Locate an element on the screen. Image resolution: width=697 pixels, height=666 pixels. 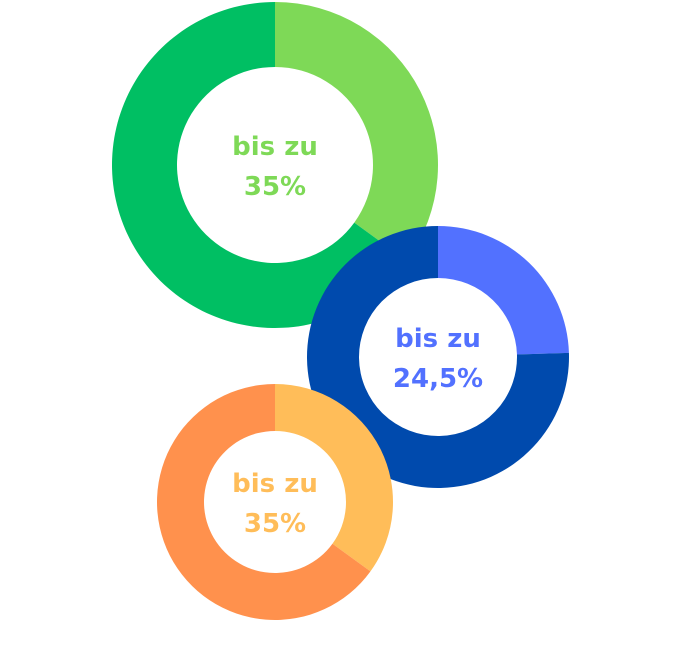
donut-chart-3: bis zu 35% is located at coordinates (275, 502).